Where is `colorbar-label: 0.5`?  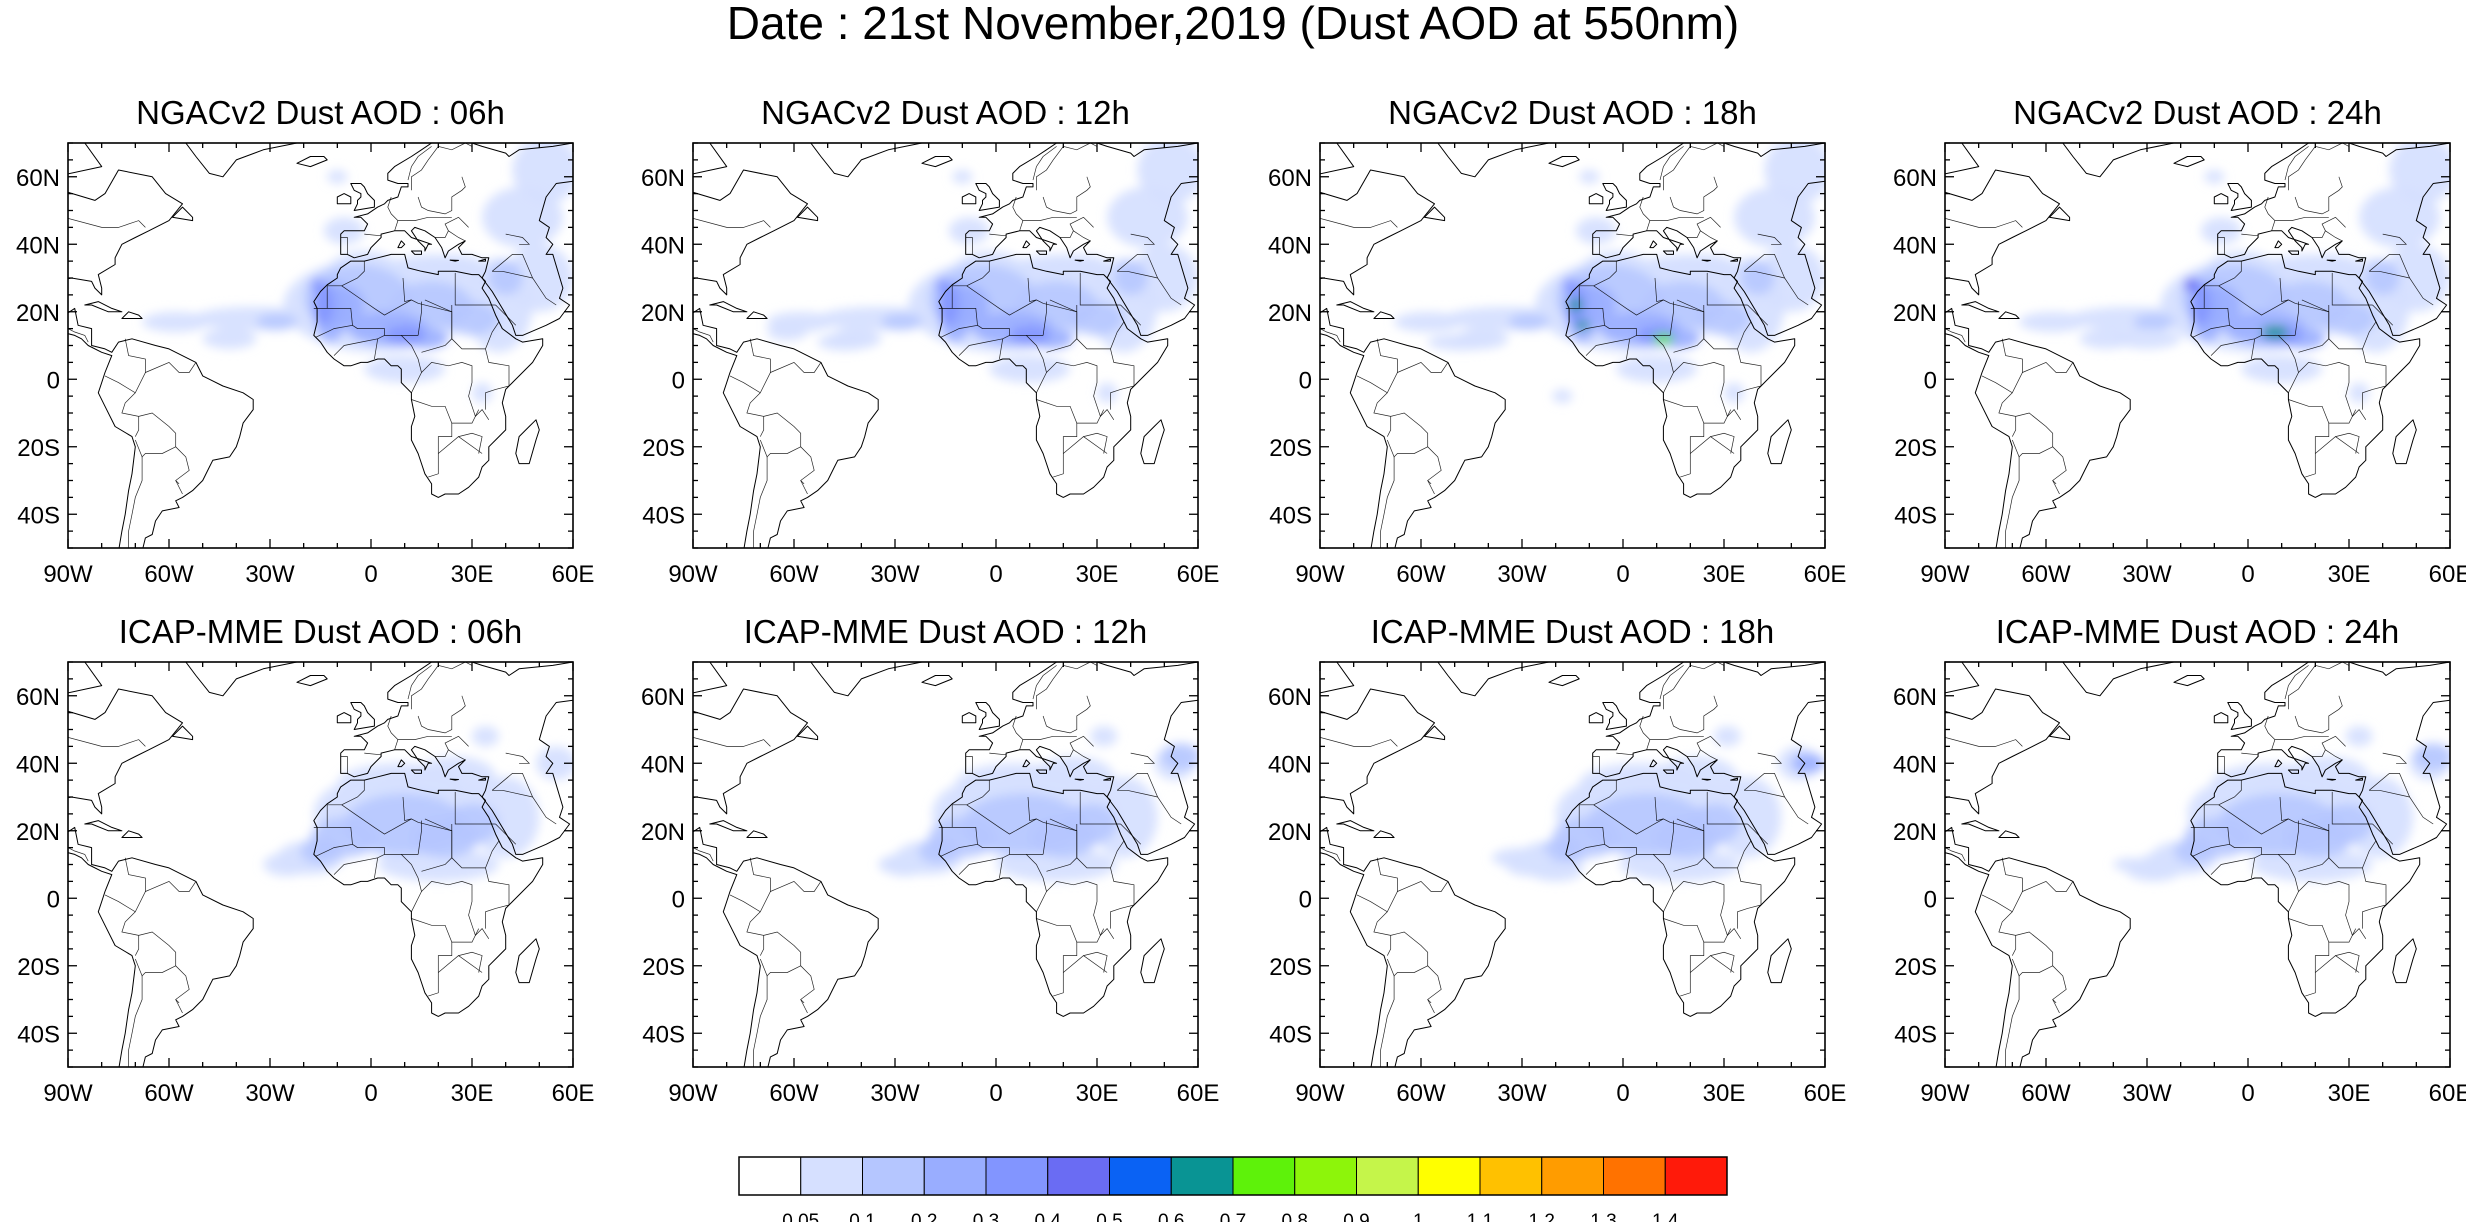
colorbar-label: 0.5 is located at coordinates (1109, 1216).